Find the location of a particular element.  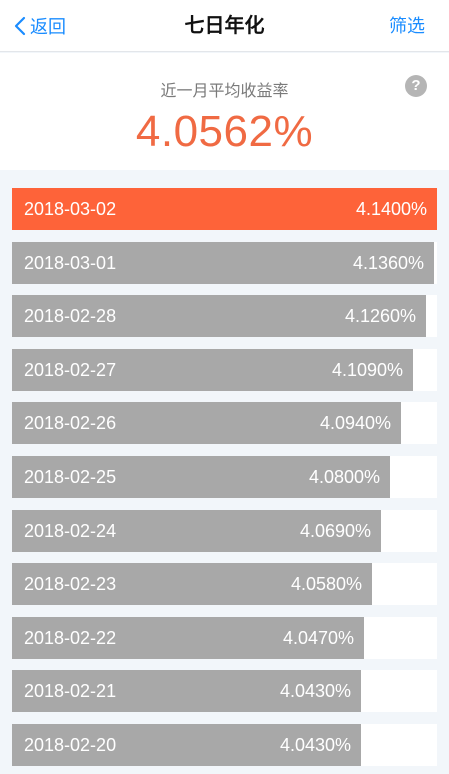

page-title: 七日年化 is located at coordinates (224, 26).